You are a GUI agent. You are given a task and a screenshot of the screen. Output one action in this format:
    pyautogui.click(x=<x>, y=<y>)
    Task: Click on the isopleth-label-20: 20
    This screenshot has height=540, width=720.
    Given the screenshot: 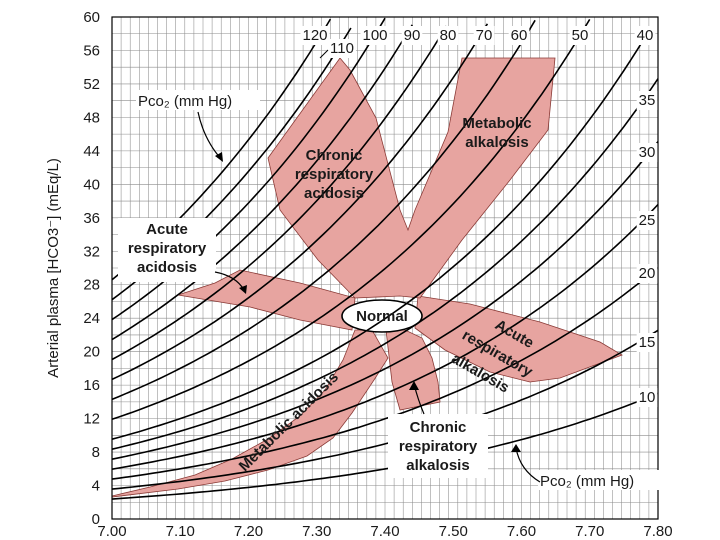 What is the action you would take?
    pyautogui.click(x=647, y=273)
    